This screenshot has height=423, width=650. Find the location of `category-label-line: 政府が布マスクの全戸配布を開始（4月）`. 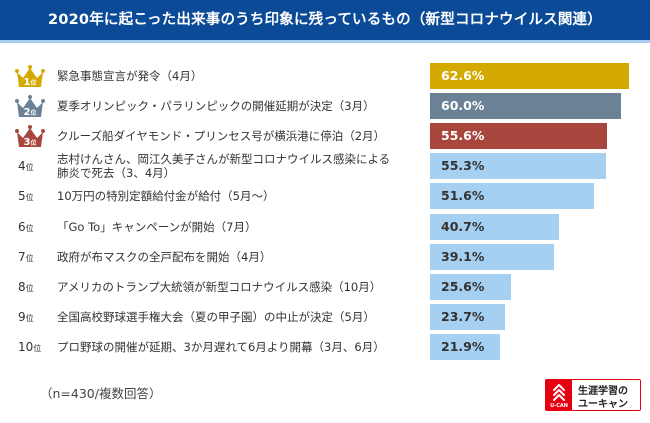

category-label-line: 政府が布マスクの全戸配布を開始（4月） is located at coordinates (164, 256).